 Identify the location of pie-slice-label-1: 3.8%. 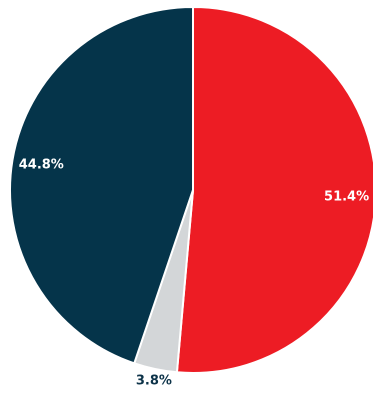
(154, 381).